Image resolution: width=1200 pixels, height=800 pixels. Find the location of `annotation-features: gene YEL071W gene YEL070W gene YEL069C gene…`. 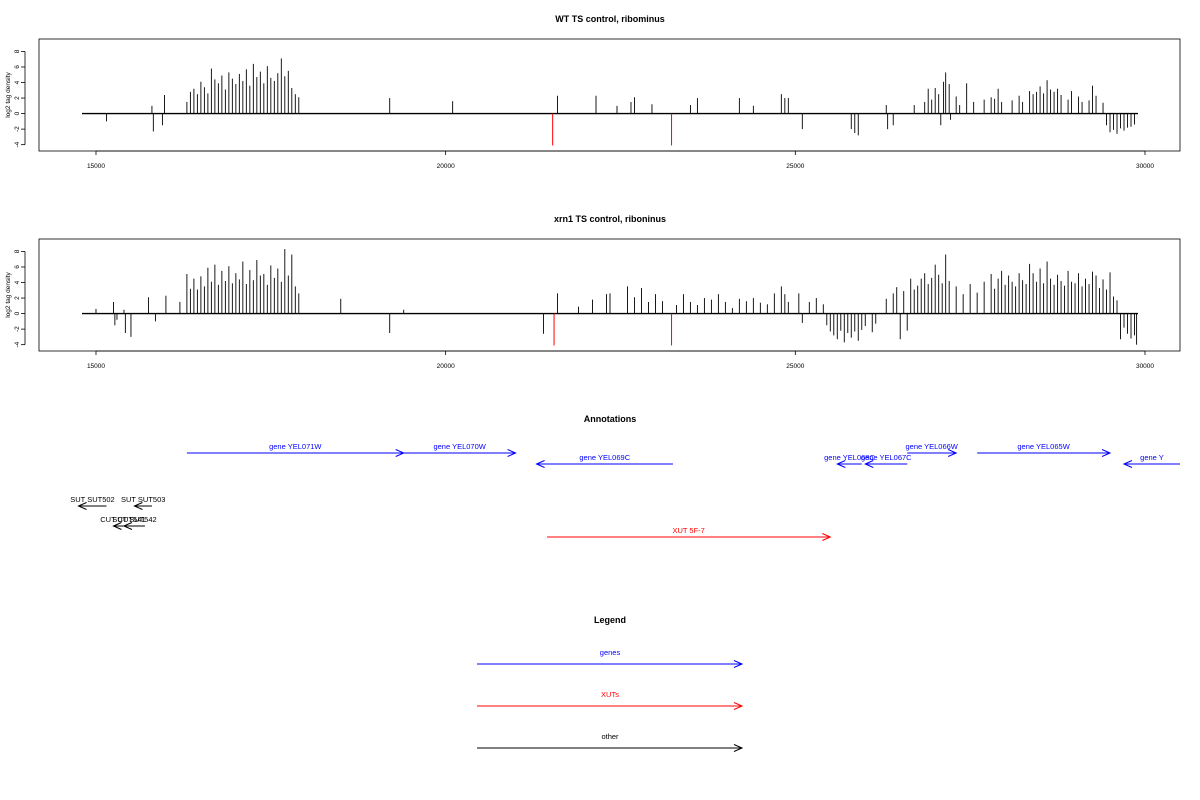

annotation-features: gene YEL071W gene YEL070W gene YEL069C gene… is located at coordinates (625, 491).